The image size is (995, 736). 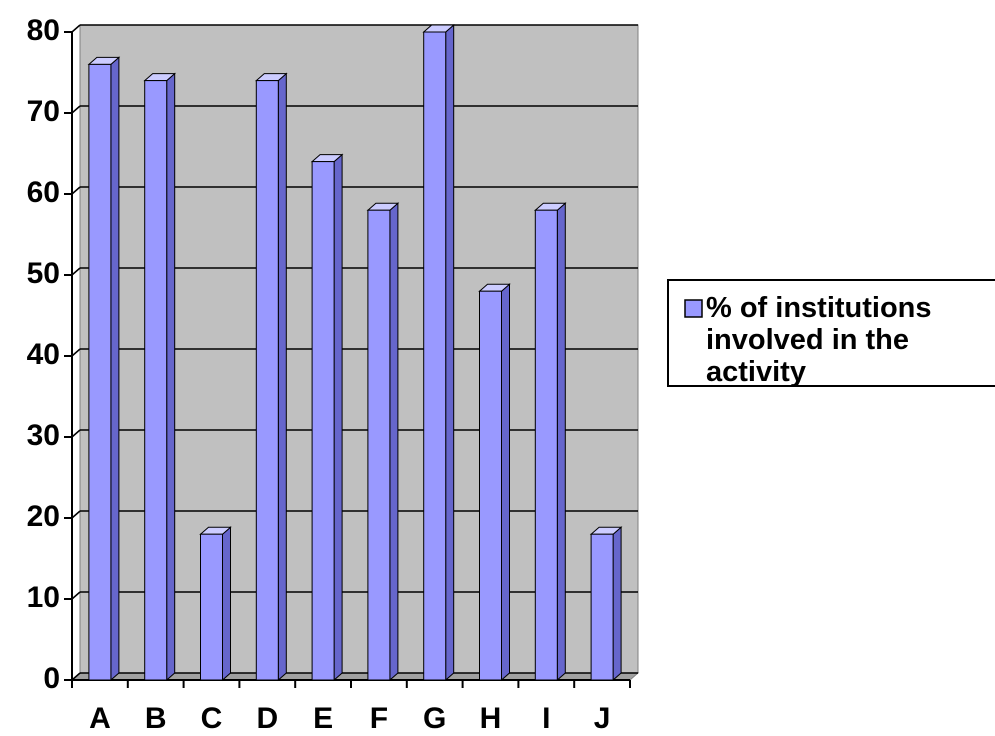 What do you see at coordinates (156, 718) in the screenshot?
I see `x-tick-label: B` at bounding box center [156, 718].